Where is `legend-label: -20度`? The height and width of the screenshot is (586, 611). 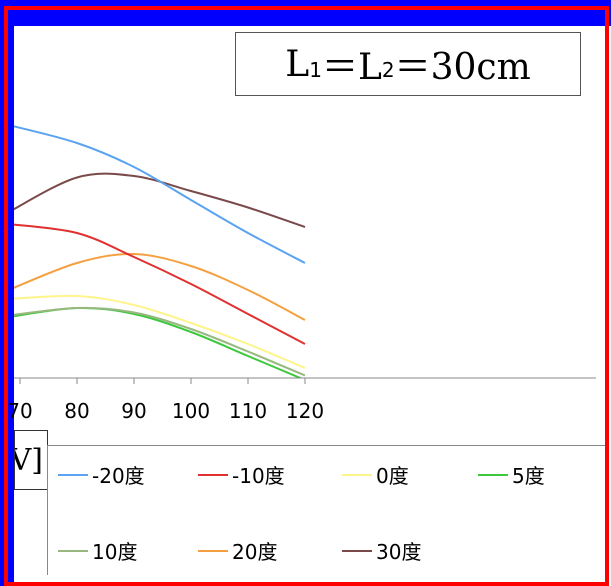
legend-label: -20度 is located at coordinates (118, 476).